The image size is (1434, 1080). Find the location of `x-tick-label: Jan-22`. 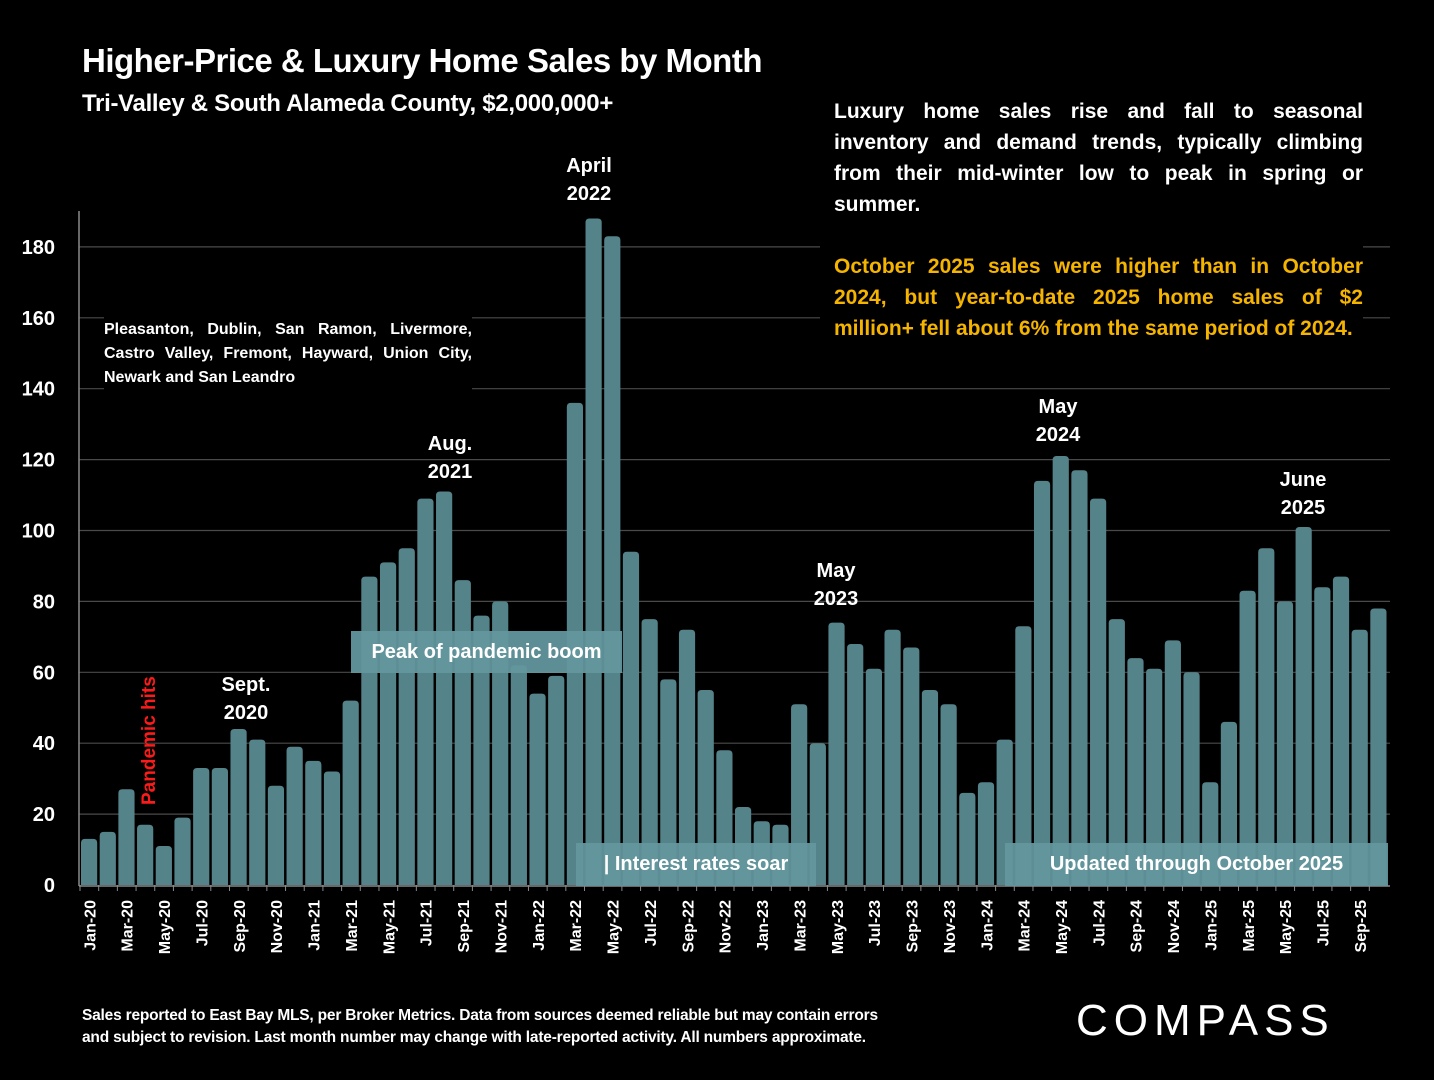

x-tick-label: Jan-22 is located at coordinates (539, 925).